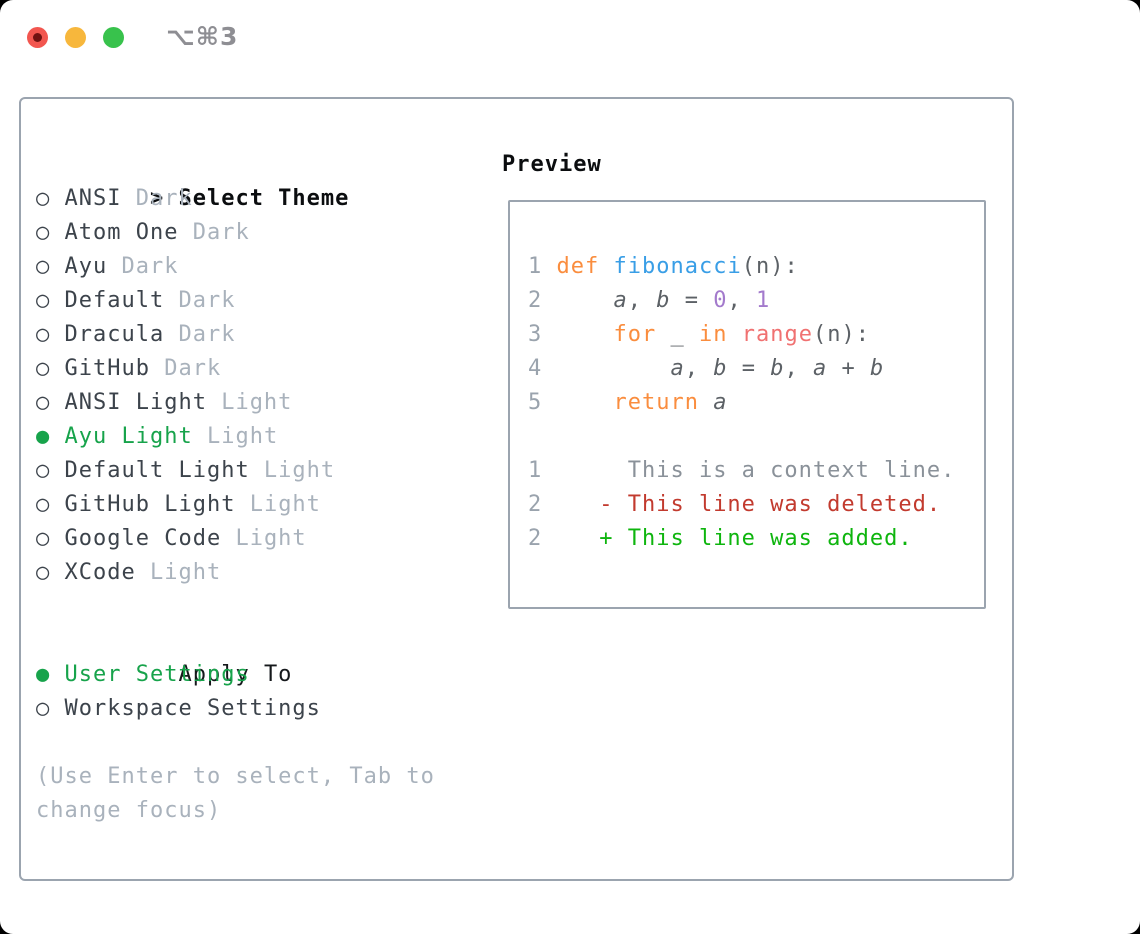 The height and width of the screenshot is (934, 1140). Describe the element at coordinates (798, 368) in the screenshot. I see `code-token-plain: ,` at that location.